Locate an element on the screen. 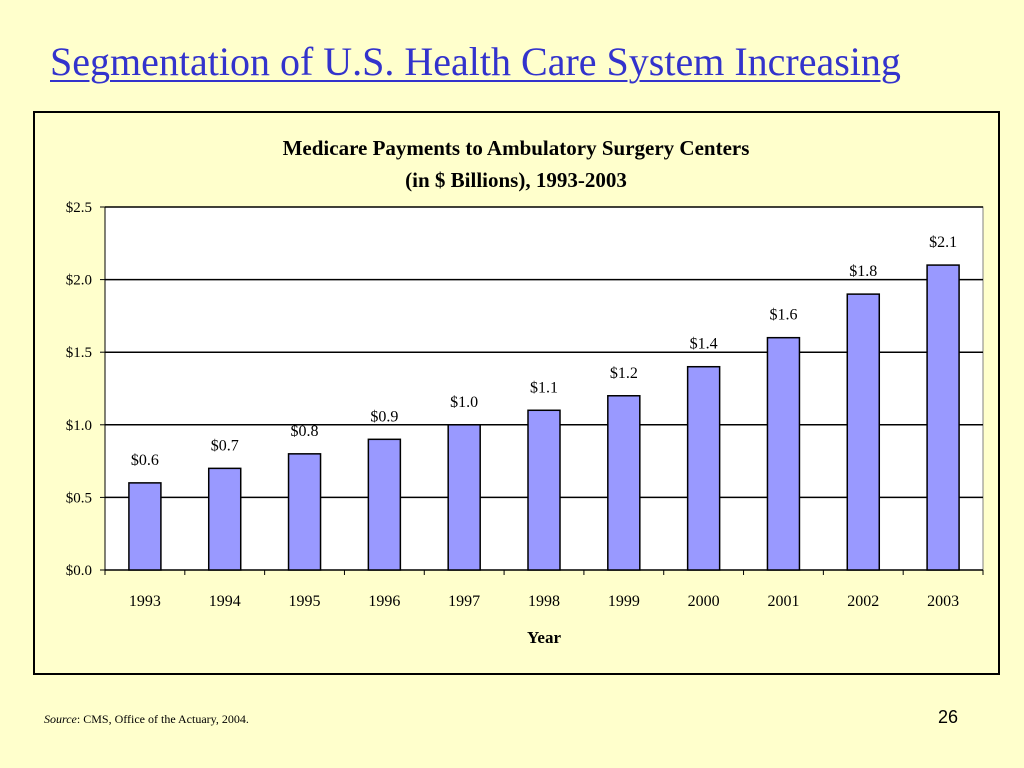  bar-data-label: $0.9 is located at coordinates (384, 416).